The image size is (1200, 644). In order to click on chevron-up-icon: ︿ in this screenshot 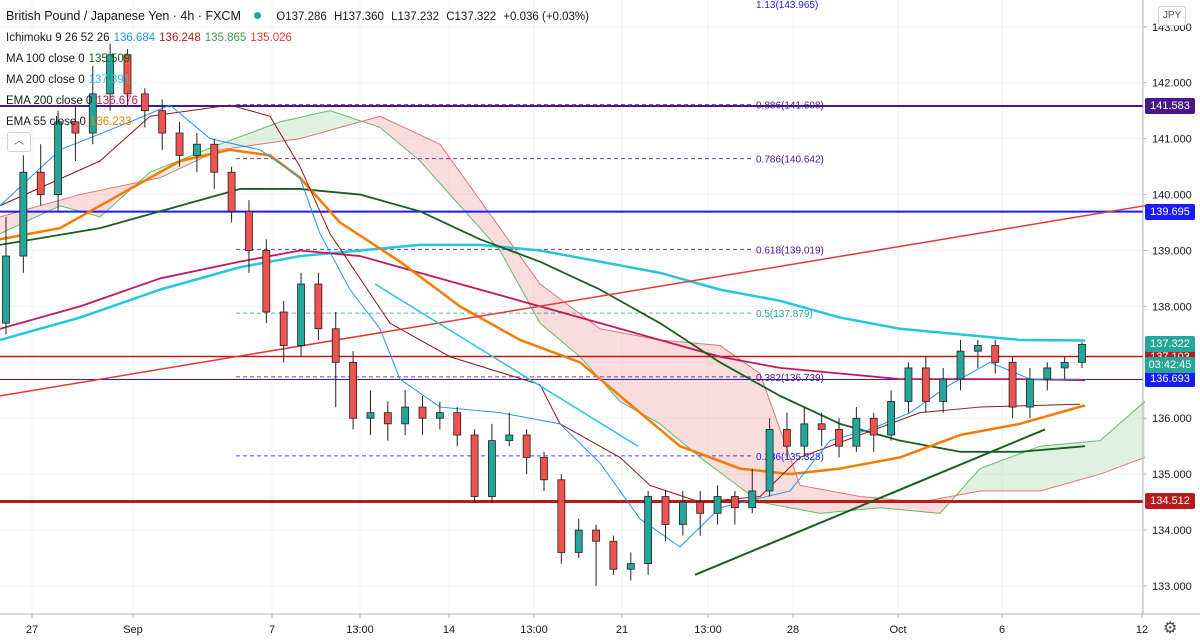, I will do `click(19, 142)`.